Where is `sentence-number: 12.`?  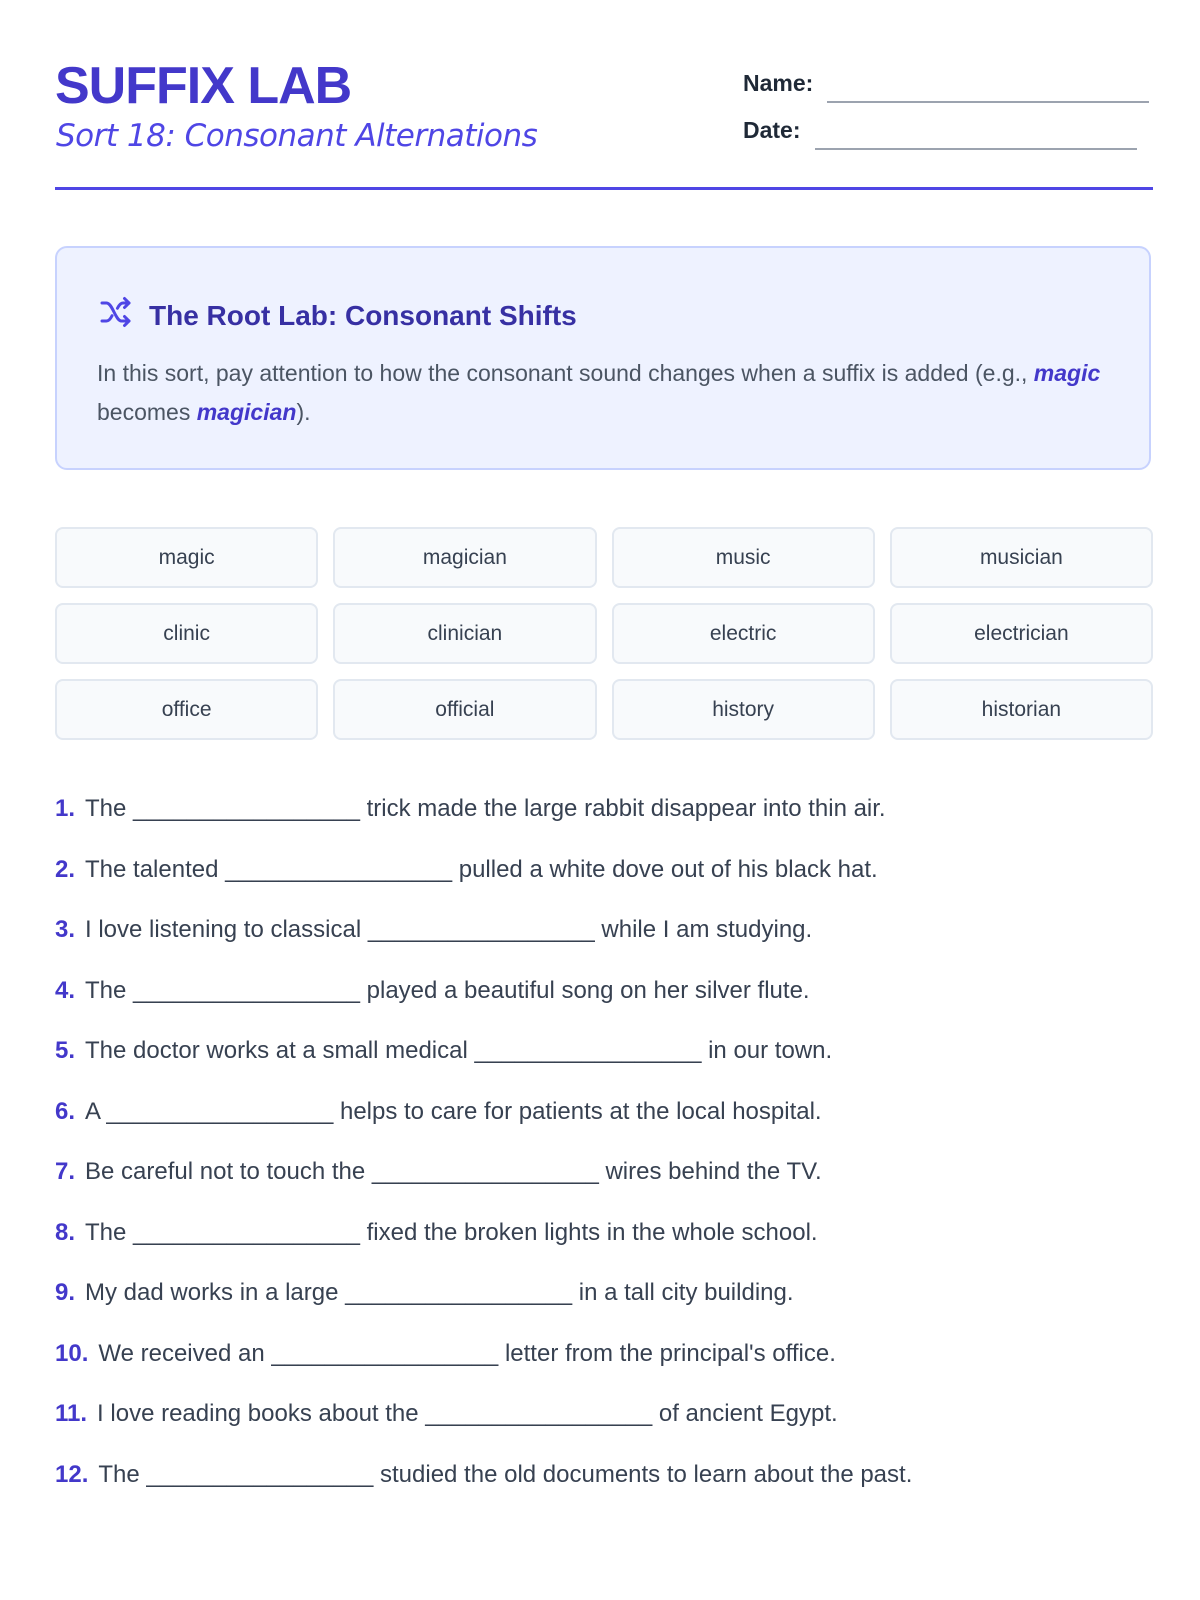
sentence-number: 12. is located at coordinates (72, 1474).